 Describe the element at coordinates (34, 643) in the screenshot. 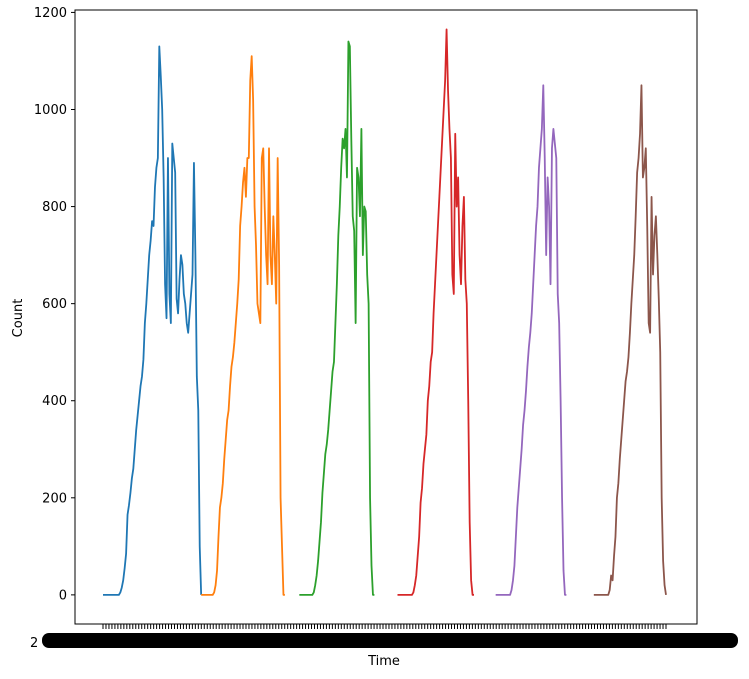

I see `x-tick-label-first: 2` at that location.